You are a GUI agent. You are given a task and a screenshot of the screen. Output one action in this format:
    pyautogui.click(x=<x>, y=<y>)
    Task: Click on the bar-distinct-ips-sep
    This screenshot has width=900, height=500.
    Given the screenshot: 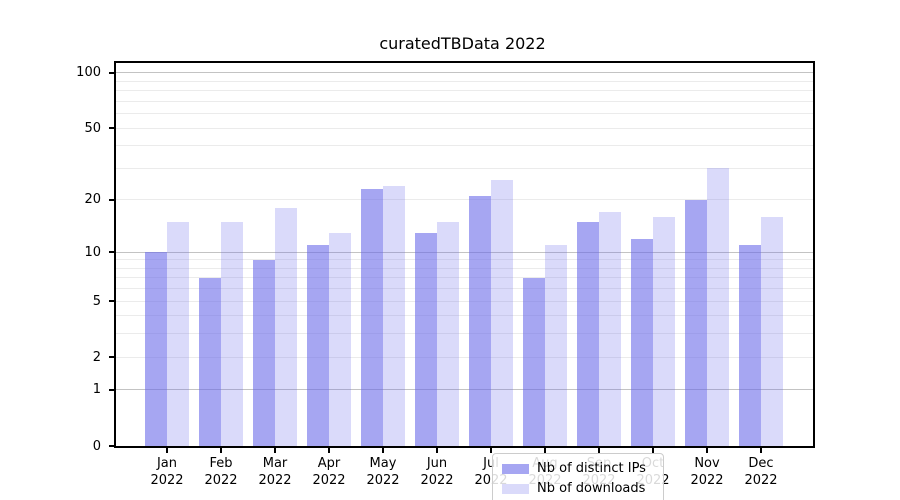 What is the action you would take?
    pyautogui.click(x=588, y=333)
    